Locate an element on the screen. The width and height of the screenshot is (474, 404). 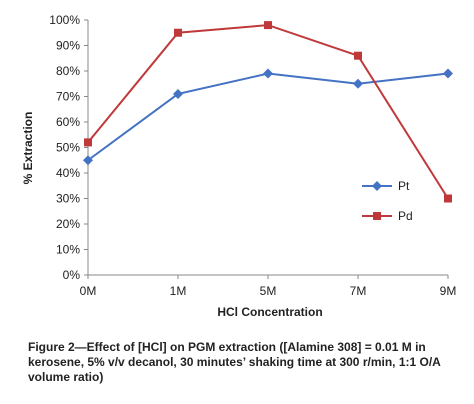
x-tick-label: 7M is located at coordinates (358, 291).